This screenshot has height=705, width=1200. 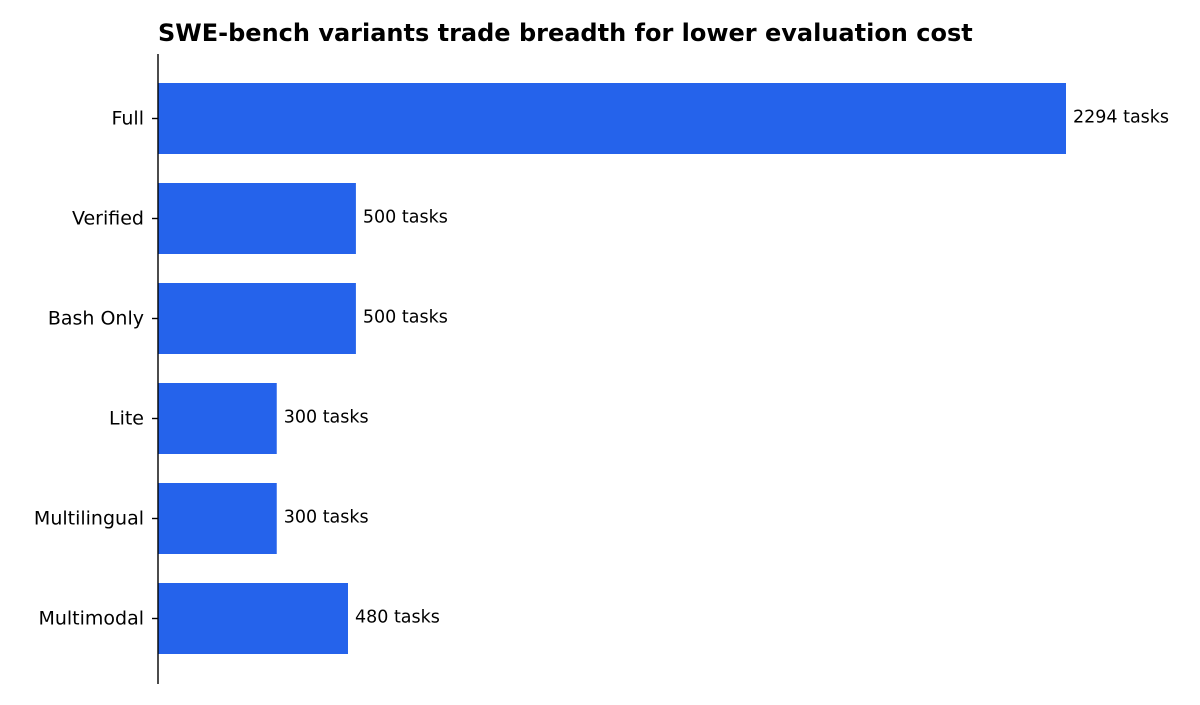 What do you see at coordinates (326, 518) in the screenshot?
I see `bar-value-label-multilingual: 300 tasks` at bounding box center [326, 518].